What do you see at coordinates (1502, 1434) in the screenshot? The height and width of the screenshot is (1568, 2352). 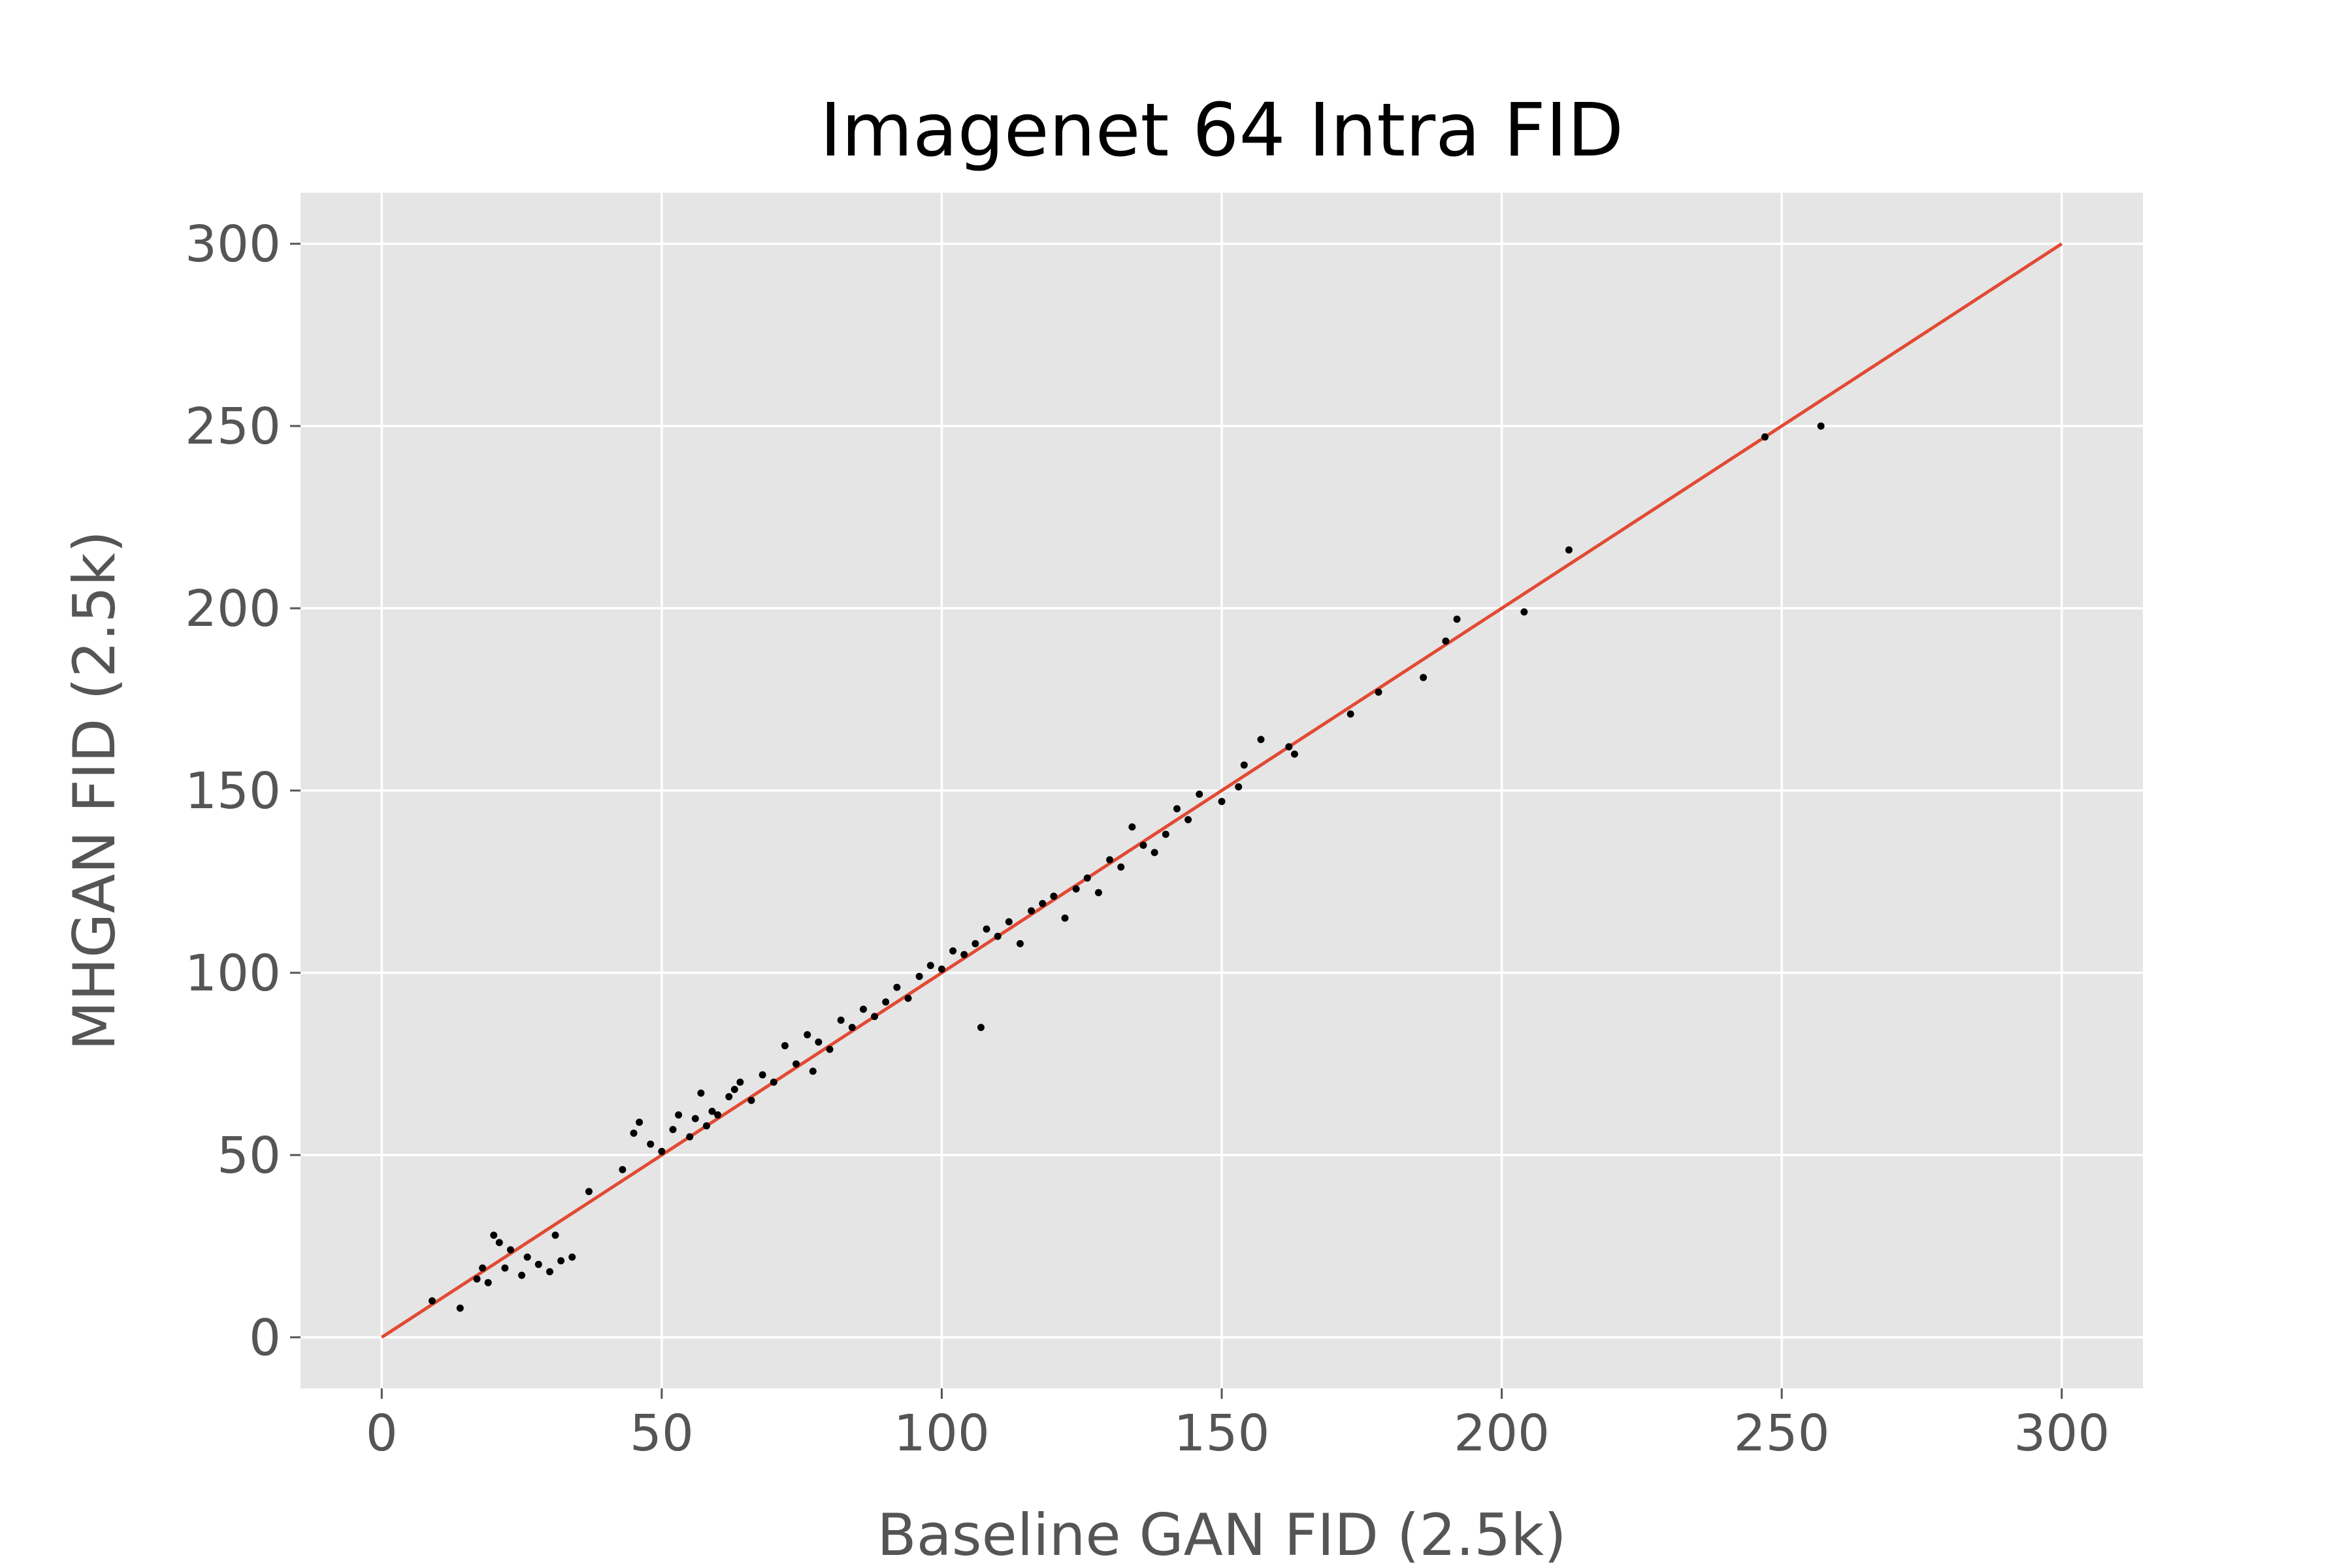 I see `x-tick-label: 200` at bounding box center [1502, 1434].